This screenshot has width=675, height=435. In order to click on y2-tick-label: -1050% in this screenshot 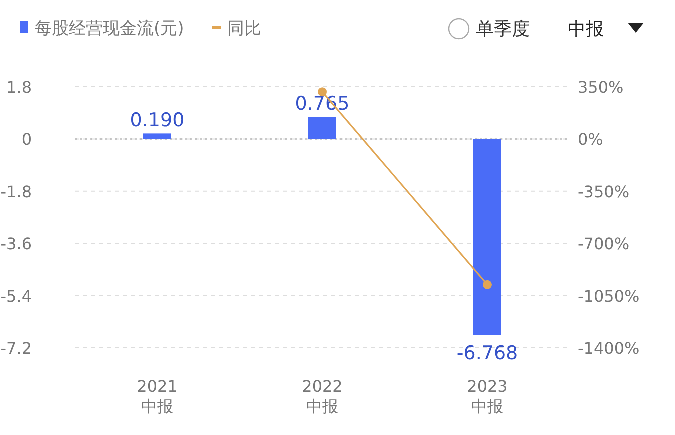, I will do `click(609, 296)`.